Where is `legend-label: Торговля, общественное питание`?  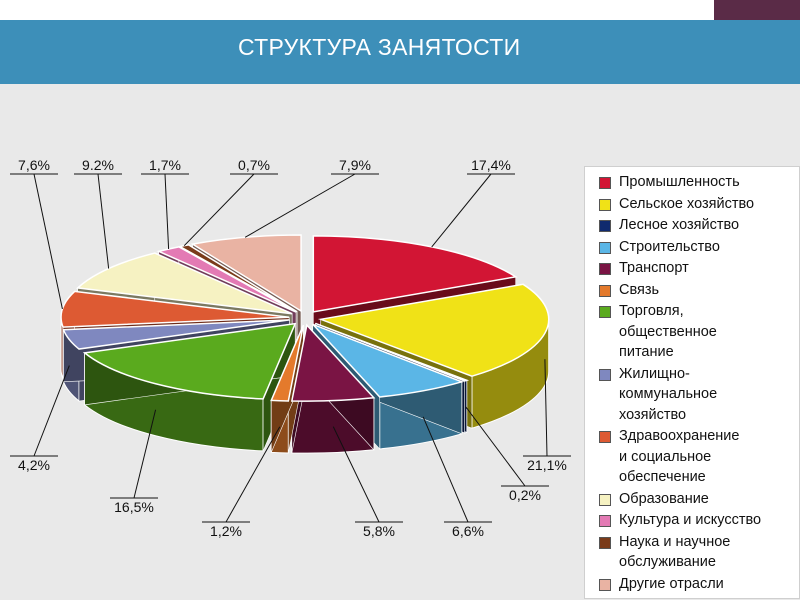 legend-label: Торговля, общественное питание is located at coordinates (668, 331).